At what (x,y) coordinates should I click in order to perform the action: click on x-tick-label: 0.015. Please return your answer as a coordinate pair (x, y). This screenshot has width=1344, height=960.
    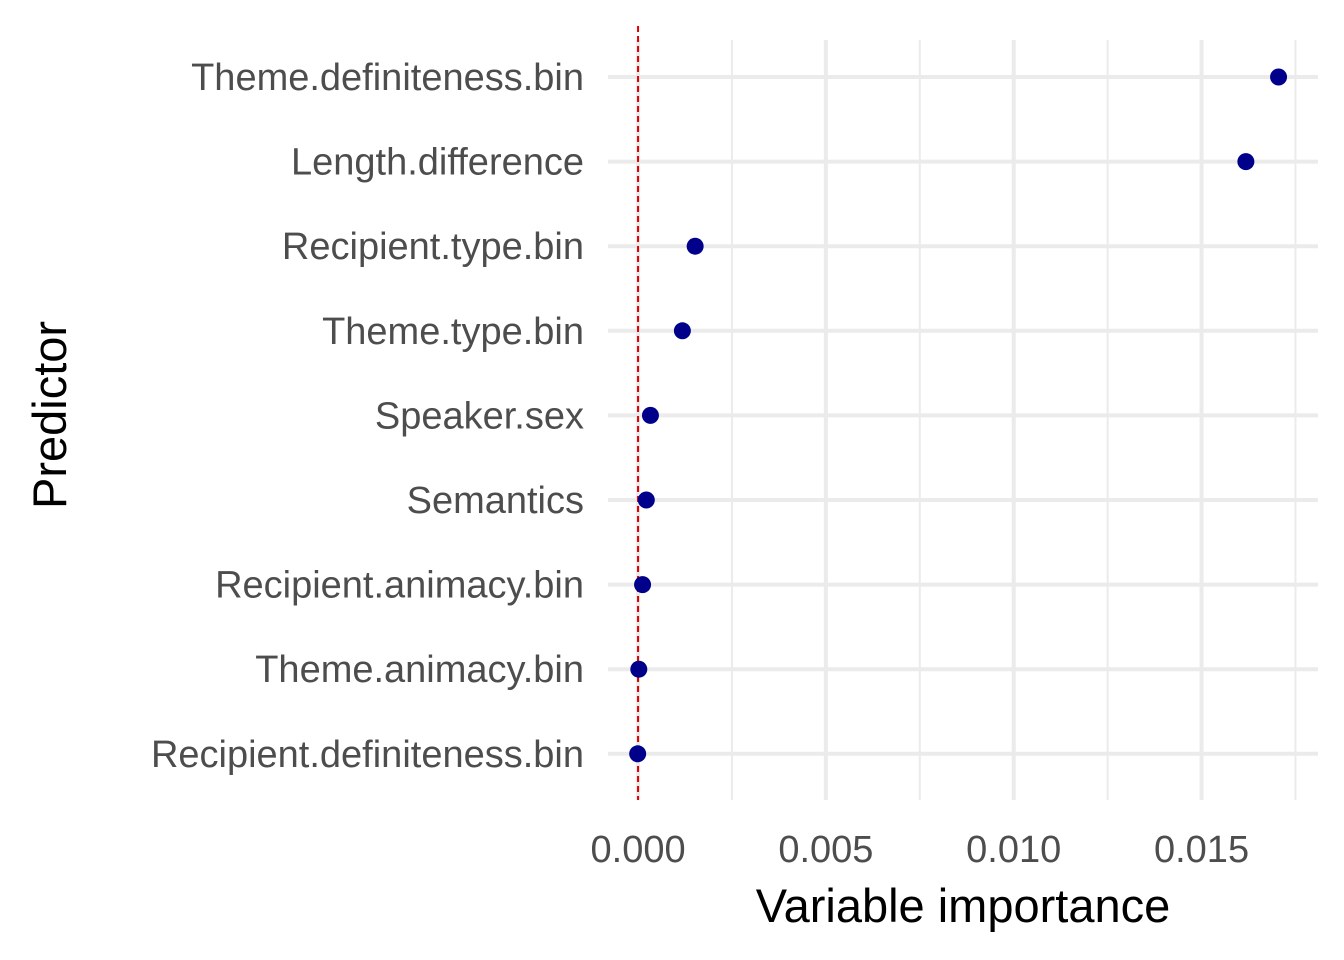
    Looking at the image, I should click on (1201, 850).